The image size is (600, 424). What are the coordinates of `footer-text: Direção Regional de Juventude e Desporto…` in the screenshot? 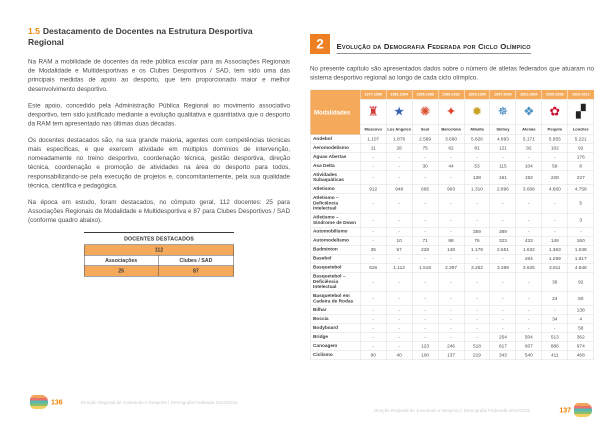 It's located at (452, 410).